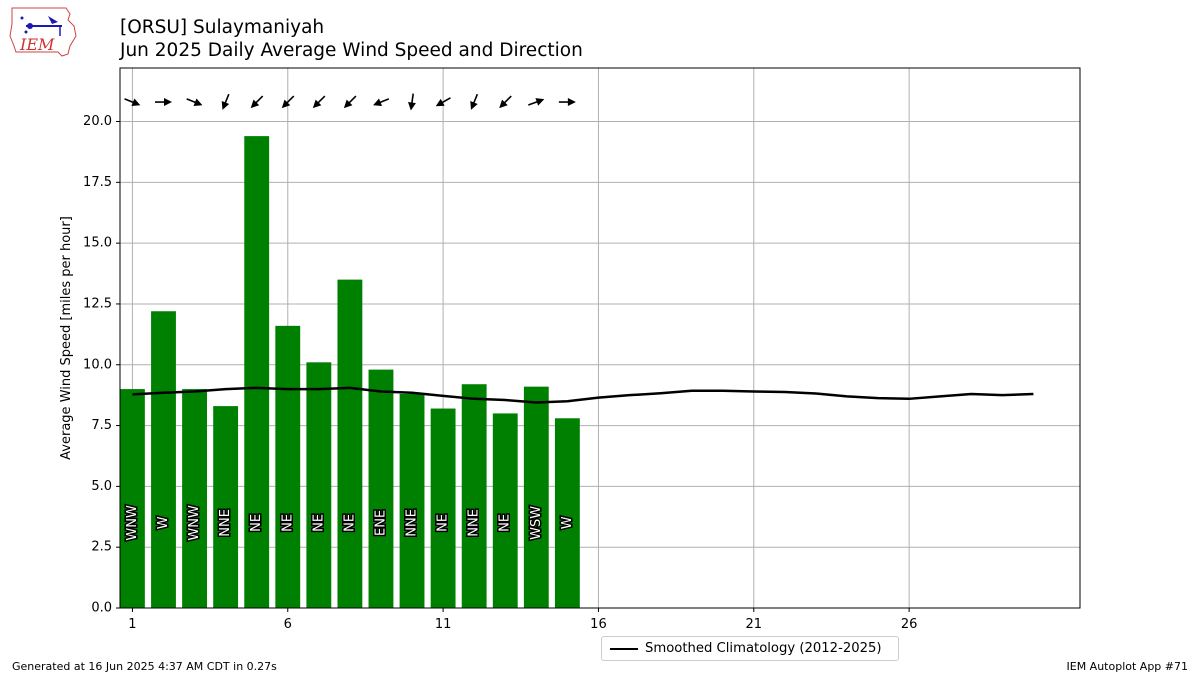  Describe the element at coordinates (754, 624) in the screenshot. I see `x-tick-label: 21` at that location.